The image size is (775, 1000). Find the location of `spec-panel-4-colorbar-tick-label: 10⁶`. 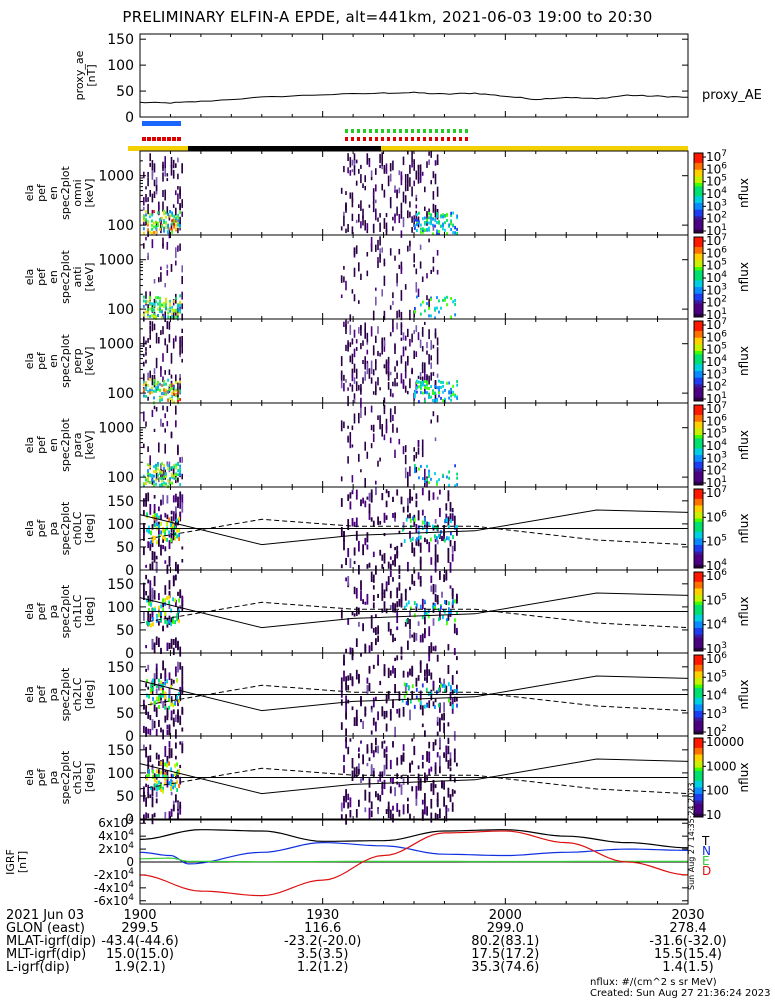

spec-panel-4-colorbar-tick-label: 10⁶ is located at coordinates (716, 420).